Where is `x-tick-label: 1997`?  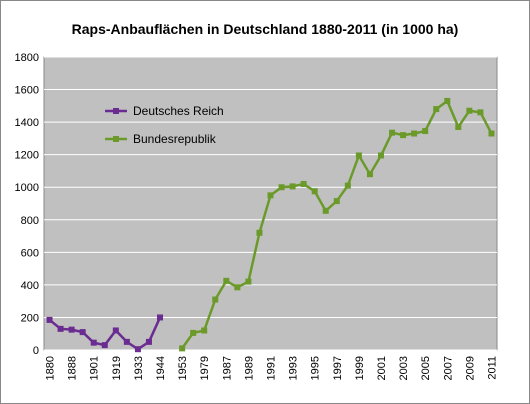
x-tick-label: 1997 is located at coordinates (338, 368).